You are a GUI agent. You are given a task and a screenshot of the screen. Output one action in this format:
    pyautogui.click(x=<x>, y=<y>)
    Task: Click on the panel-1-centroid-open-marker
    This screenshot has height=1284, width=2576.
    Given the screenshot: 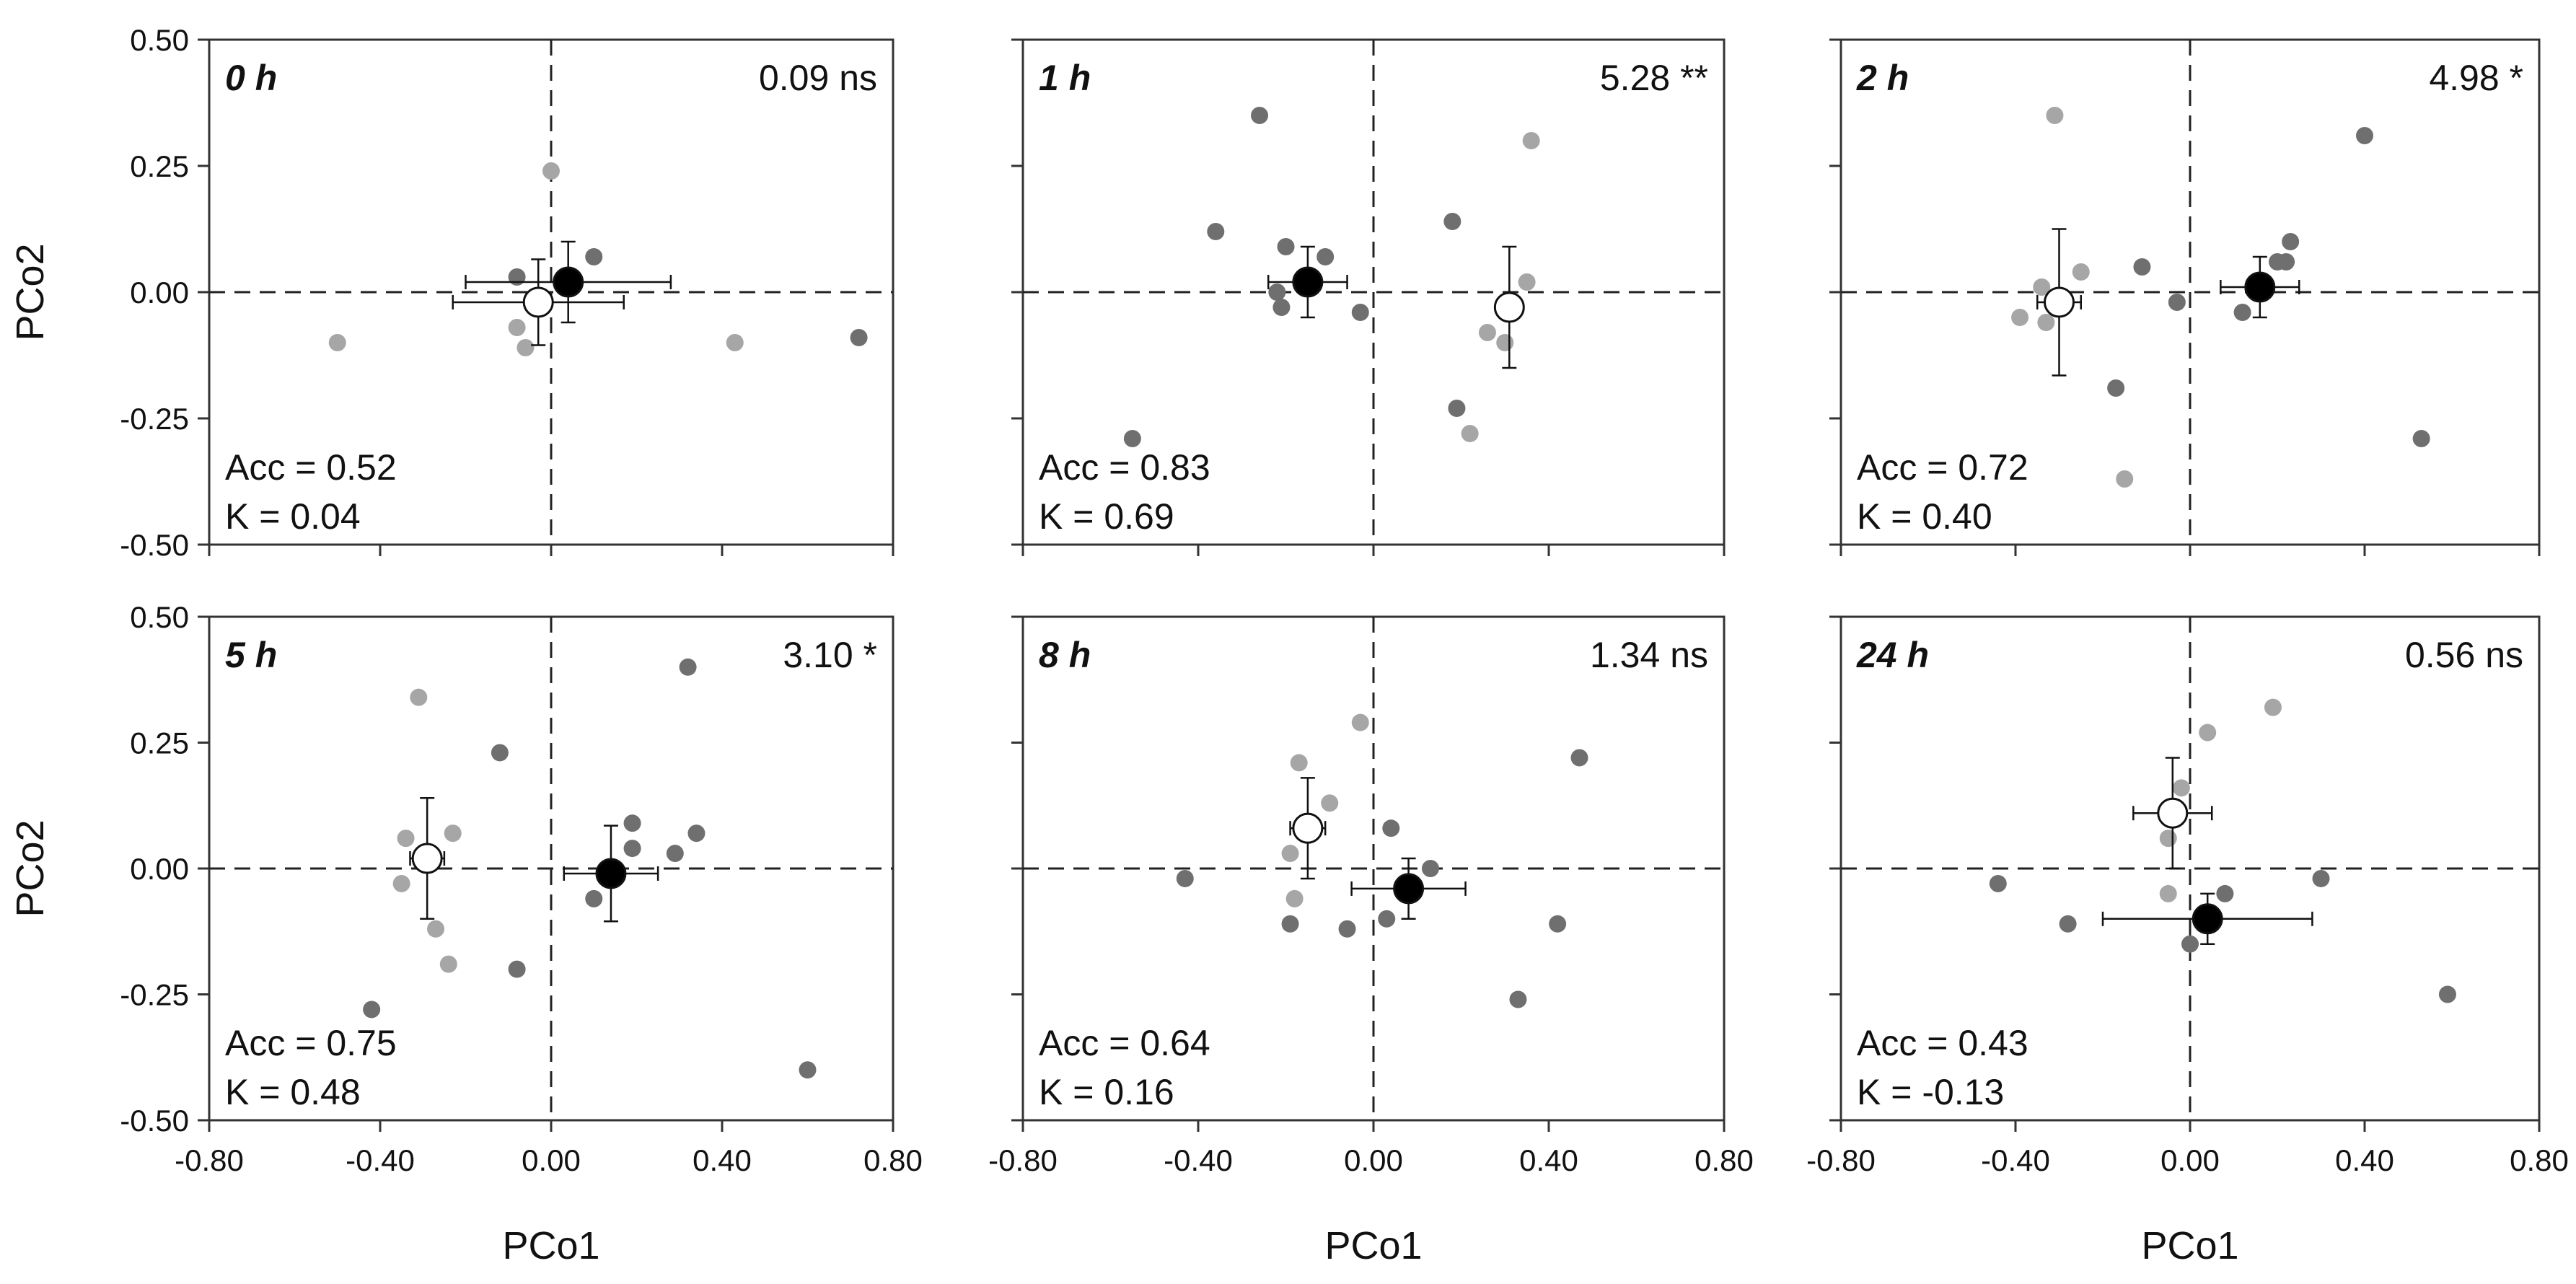 What is the action you would take?
    pyautogui.click(x=1509, y=307)
    